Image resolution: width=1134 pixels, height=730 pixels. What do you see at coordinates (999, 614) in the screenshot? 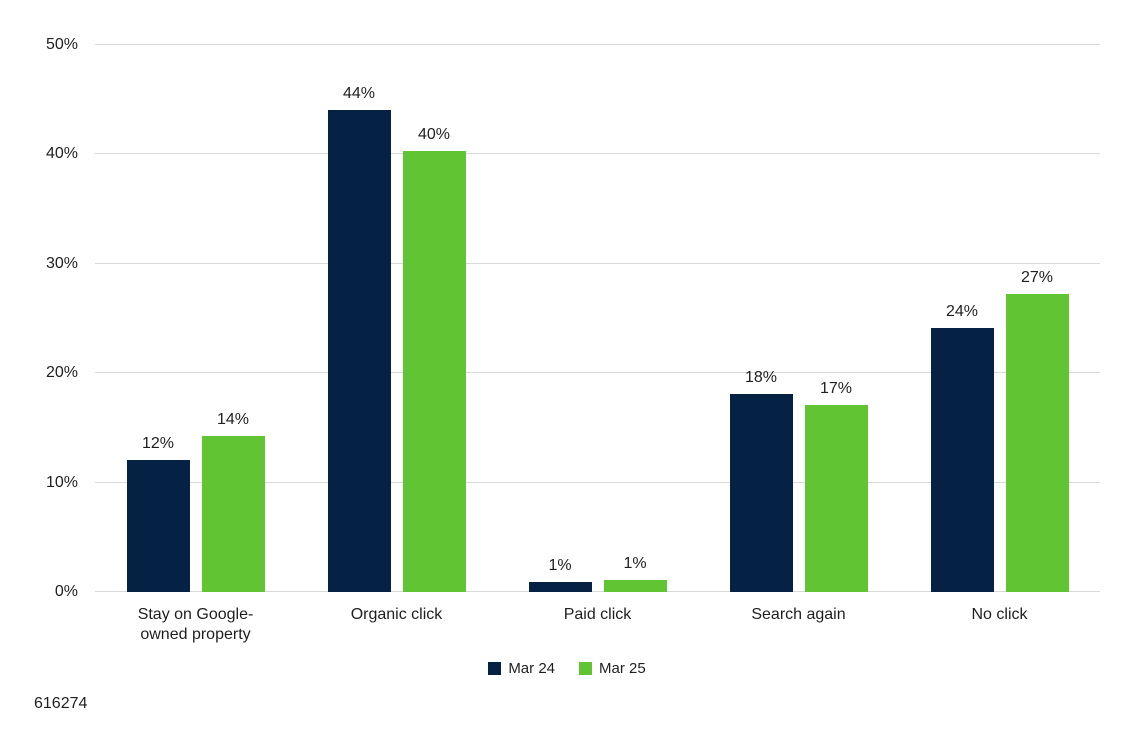
I see `x-axis-label-line: No click` at bounding box center [999, 614].